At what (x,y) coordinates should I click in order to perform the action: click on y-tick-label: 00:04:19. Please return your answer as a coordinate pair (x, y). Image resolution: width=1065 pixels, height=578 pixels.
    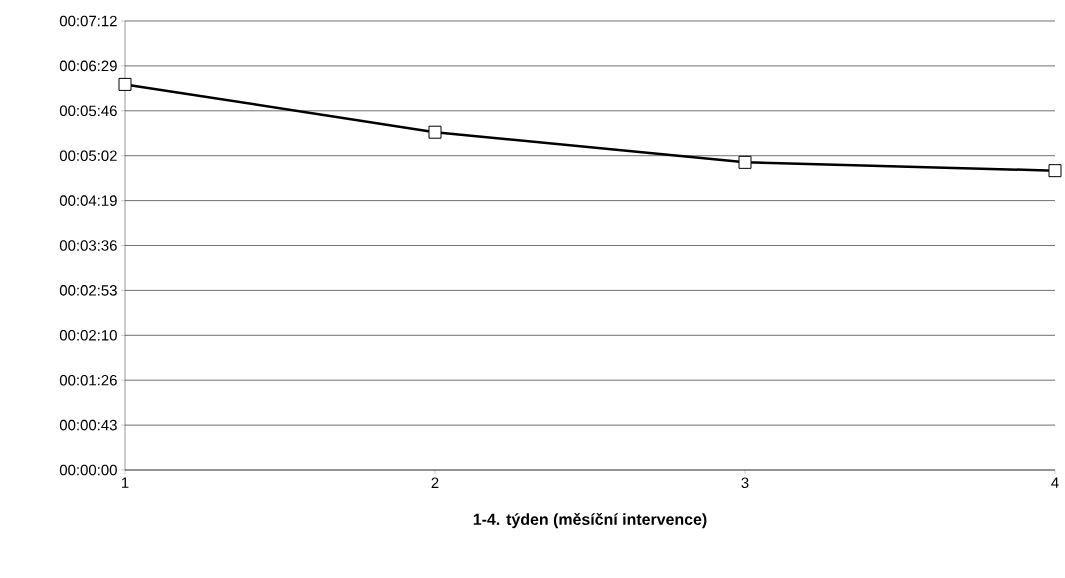
    Looking at the image, I should click on (88, 200).